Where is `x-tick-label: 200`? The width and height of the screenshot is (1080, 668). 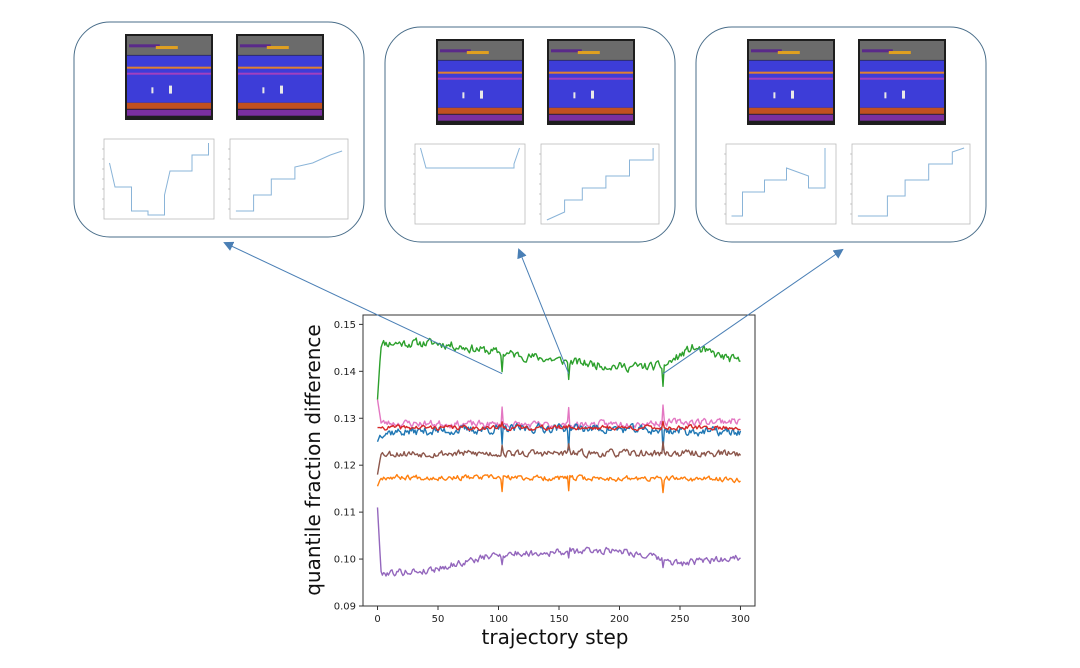
x-tick-label: 200 is located at coordinates (619, 619).